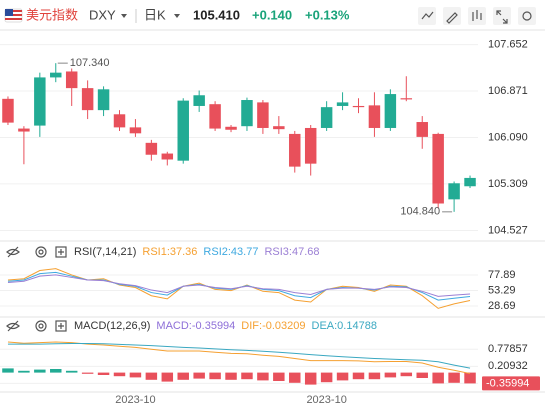  I want to click on period: 日K, so click(155, 14).